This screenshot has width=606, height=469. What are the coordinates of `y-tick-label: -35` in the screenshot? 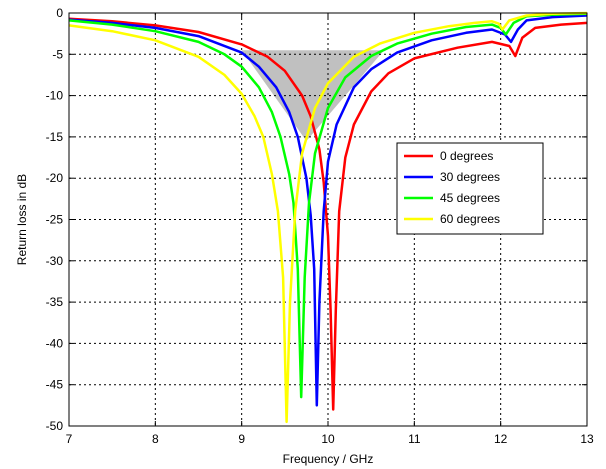 It's located at (55, 302).